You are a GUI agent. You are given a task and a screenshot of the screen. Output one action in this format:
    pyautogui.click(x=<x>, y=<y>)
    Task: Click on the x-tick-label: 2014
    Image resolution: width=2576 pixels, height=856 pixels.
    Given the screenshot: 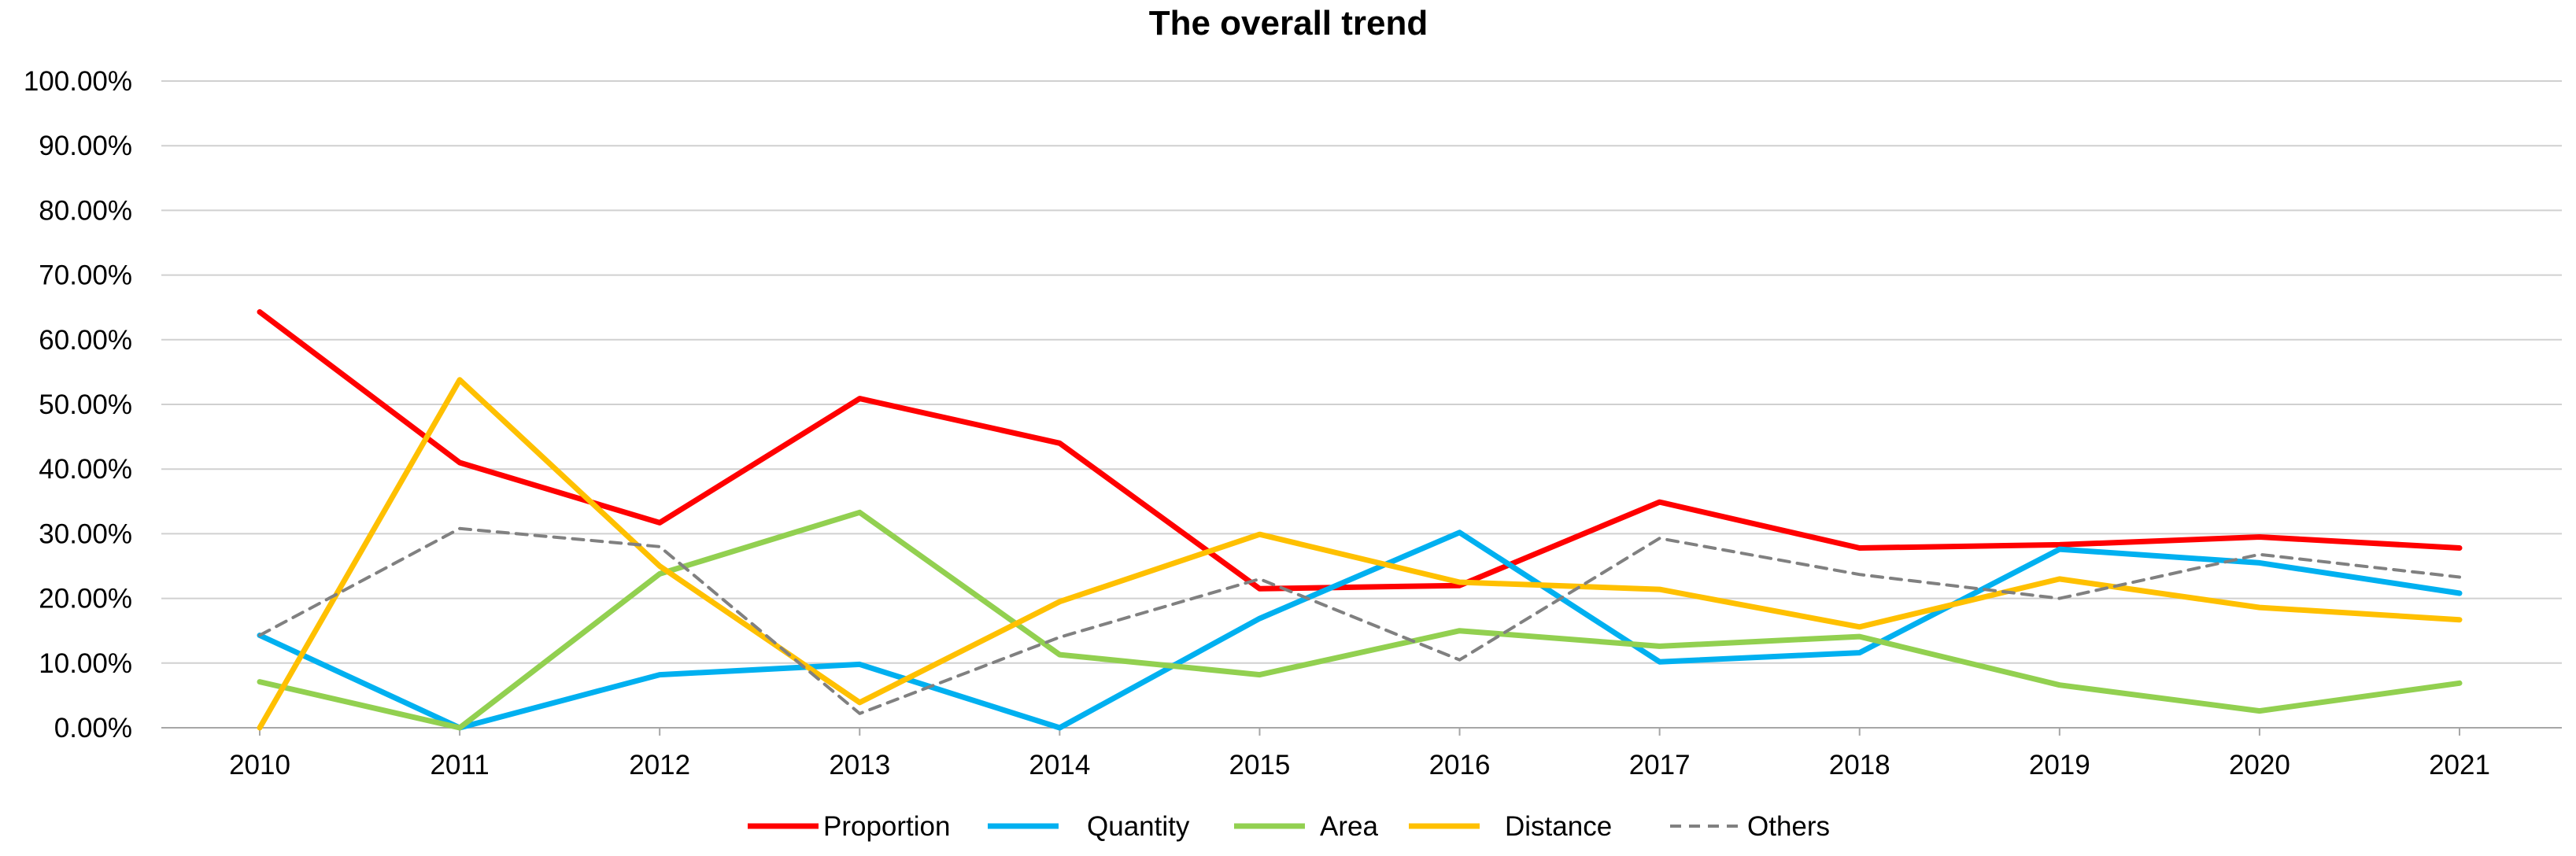 What is the action you would take?
    pyautogui.click(x=1059, y=765)
    